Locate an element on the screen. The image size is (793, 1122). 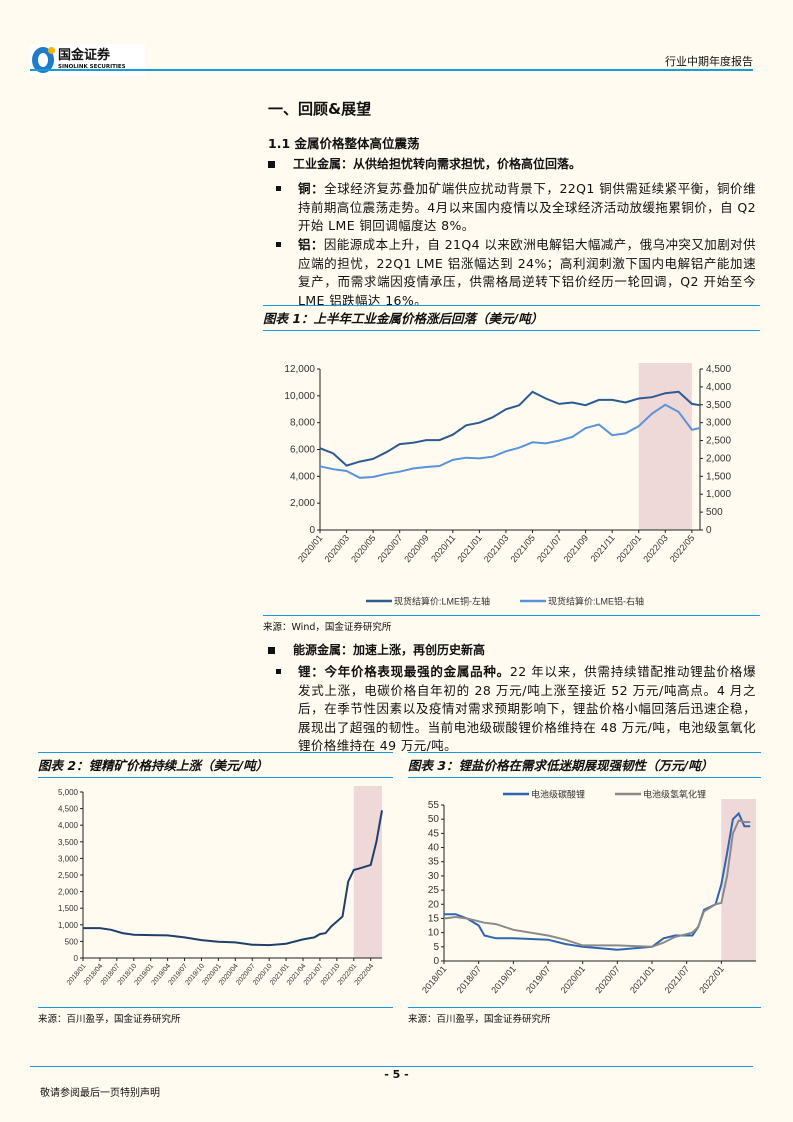
footer-divider is located at coordinates (391, 1066).